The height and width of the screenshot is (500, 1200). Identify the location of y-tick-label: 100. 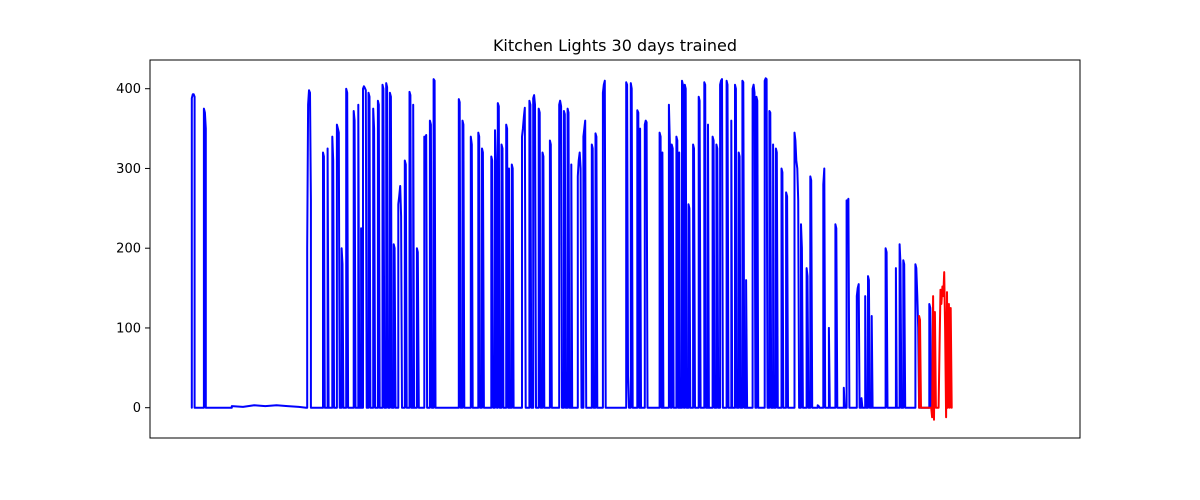
(128, 328).